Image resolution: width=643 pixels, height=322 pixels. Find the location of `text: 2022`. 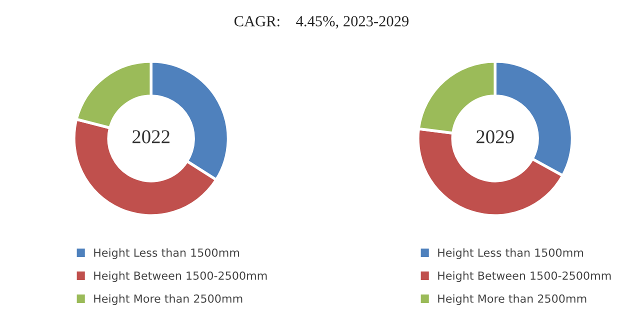

text: 2022 is located at coordinates (151, 137).